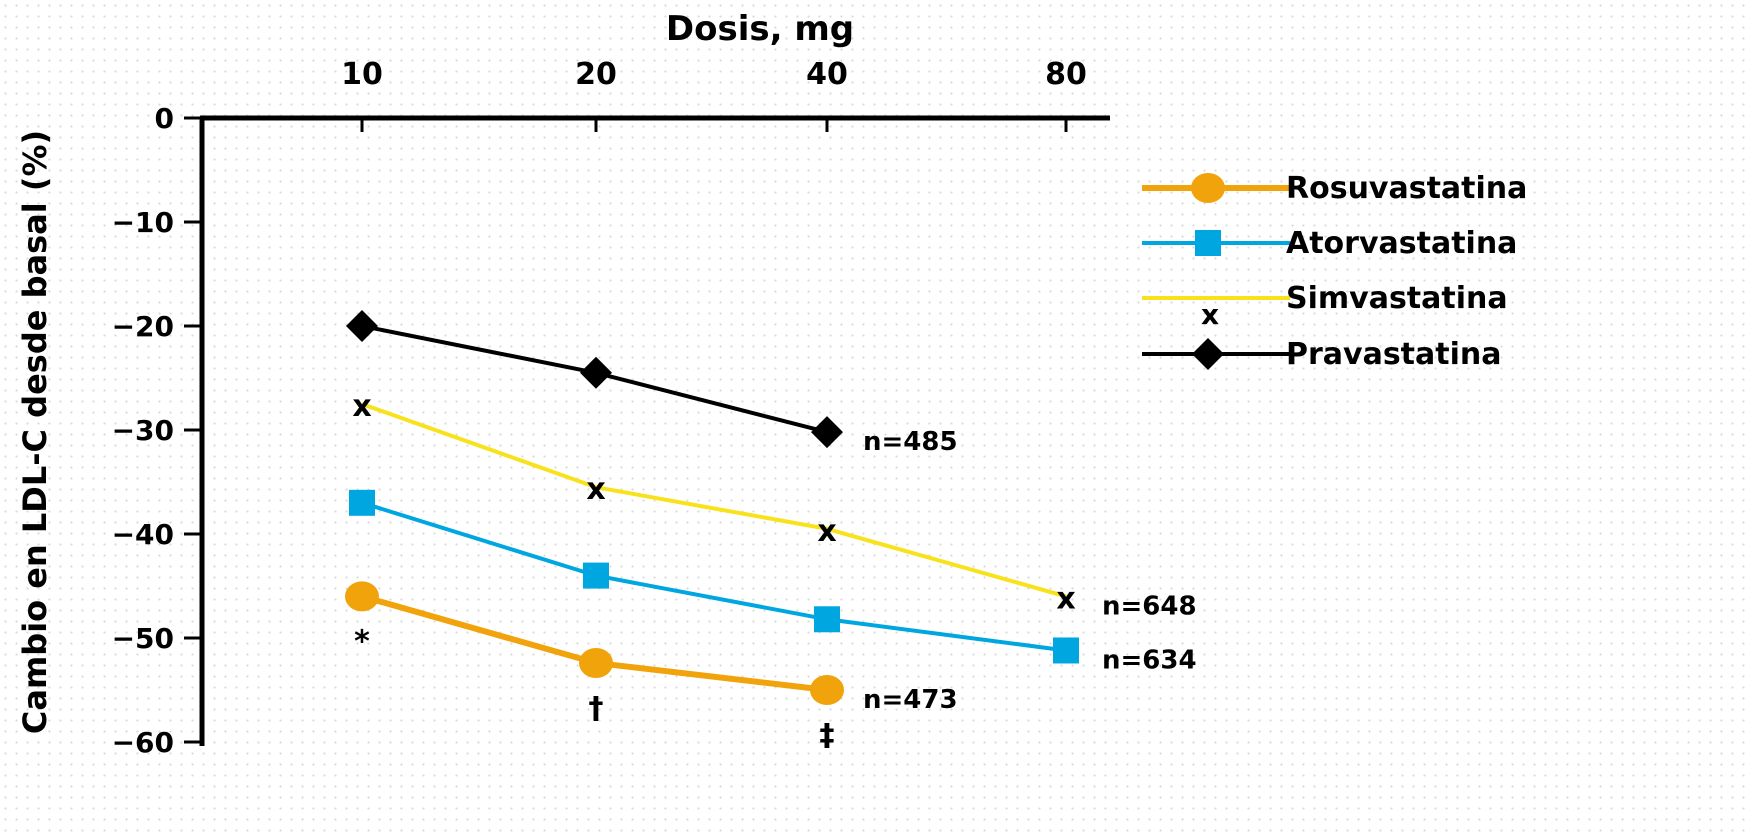  Describe the element at coordinates (143, 222) in the screenshot. I see `y-tick-label: −10` at that location.